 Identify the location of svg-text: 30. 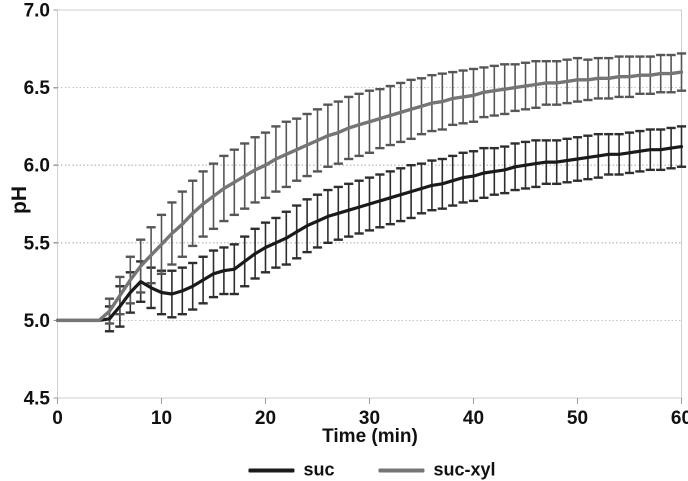
(369, 418).